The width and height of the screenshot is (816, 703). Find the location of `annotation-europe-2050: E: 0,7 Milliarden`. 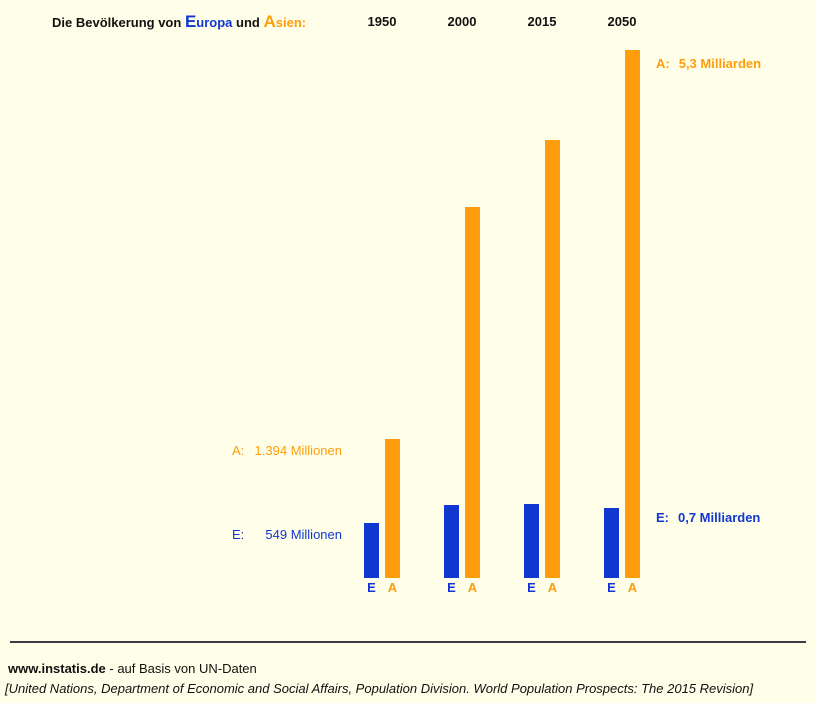

annotation-europe-2050: E: 0,7 Milliarden is located at coordinates (708, 517).